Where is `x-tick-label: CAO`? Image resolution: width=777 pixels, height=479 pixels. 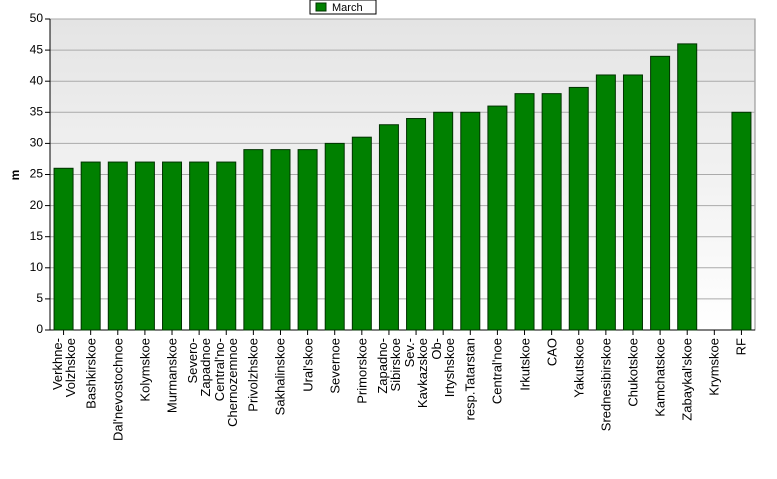 x-tick-label: CAO is located at coordinates (552, 352).